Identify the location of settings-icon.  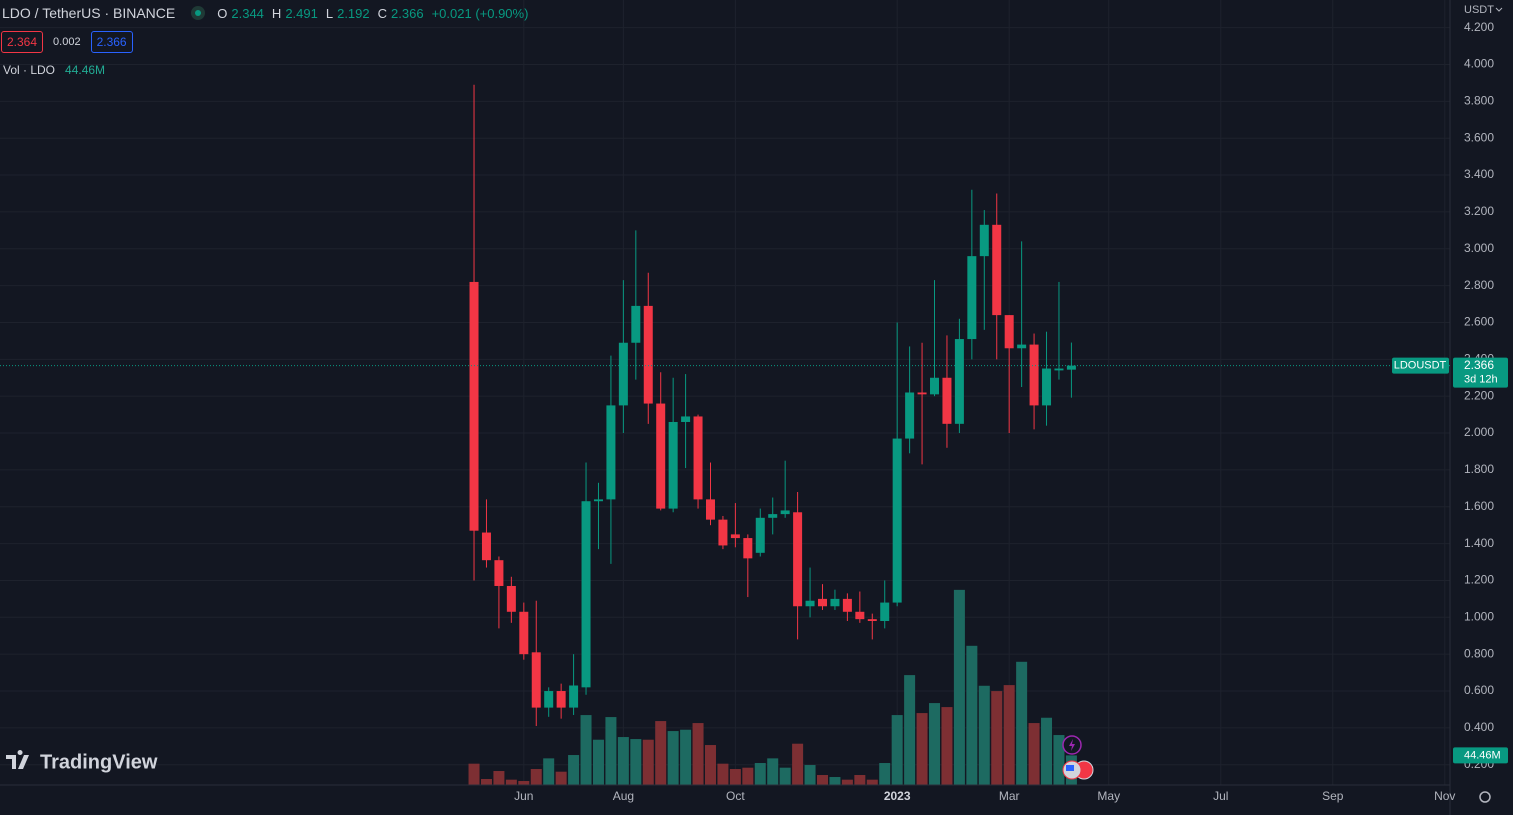
(1485, 797).